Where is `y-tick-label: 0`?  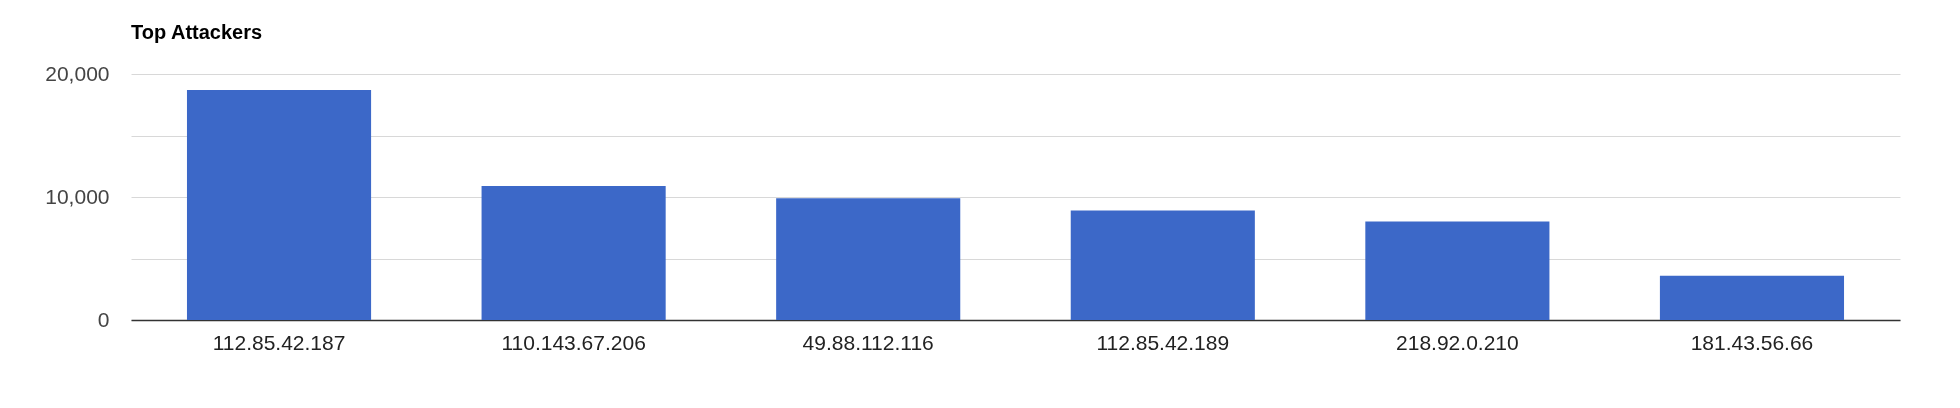
y-tick-label: 0 is located at coordinates (103, 319).